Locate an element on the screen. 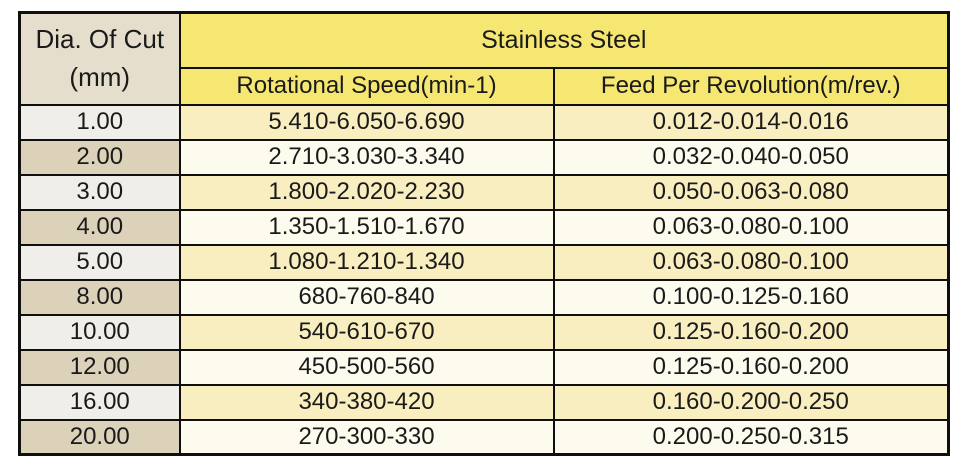 This screenshot has width=960, height=467. table-row: 20.00 270-300-330 0.200-0.250-0.315 is located at coordinates (484, 437).